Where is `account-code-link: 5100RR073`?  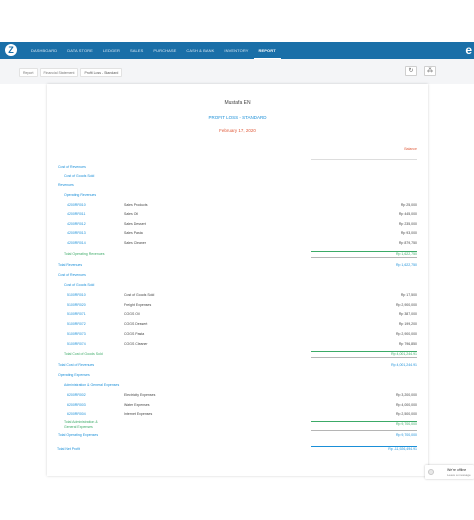 account-code-link: 5100RR073 is located at coordinates (76, 334).